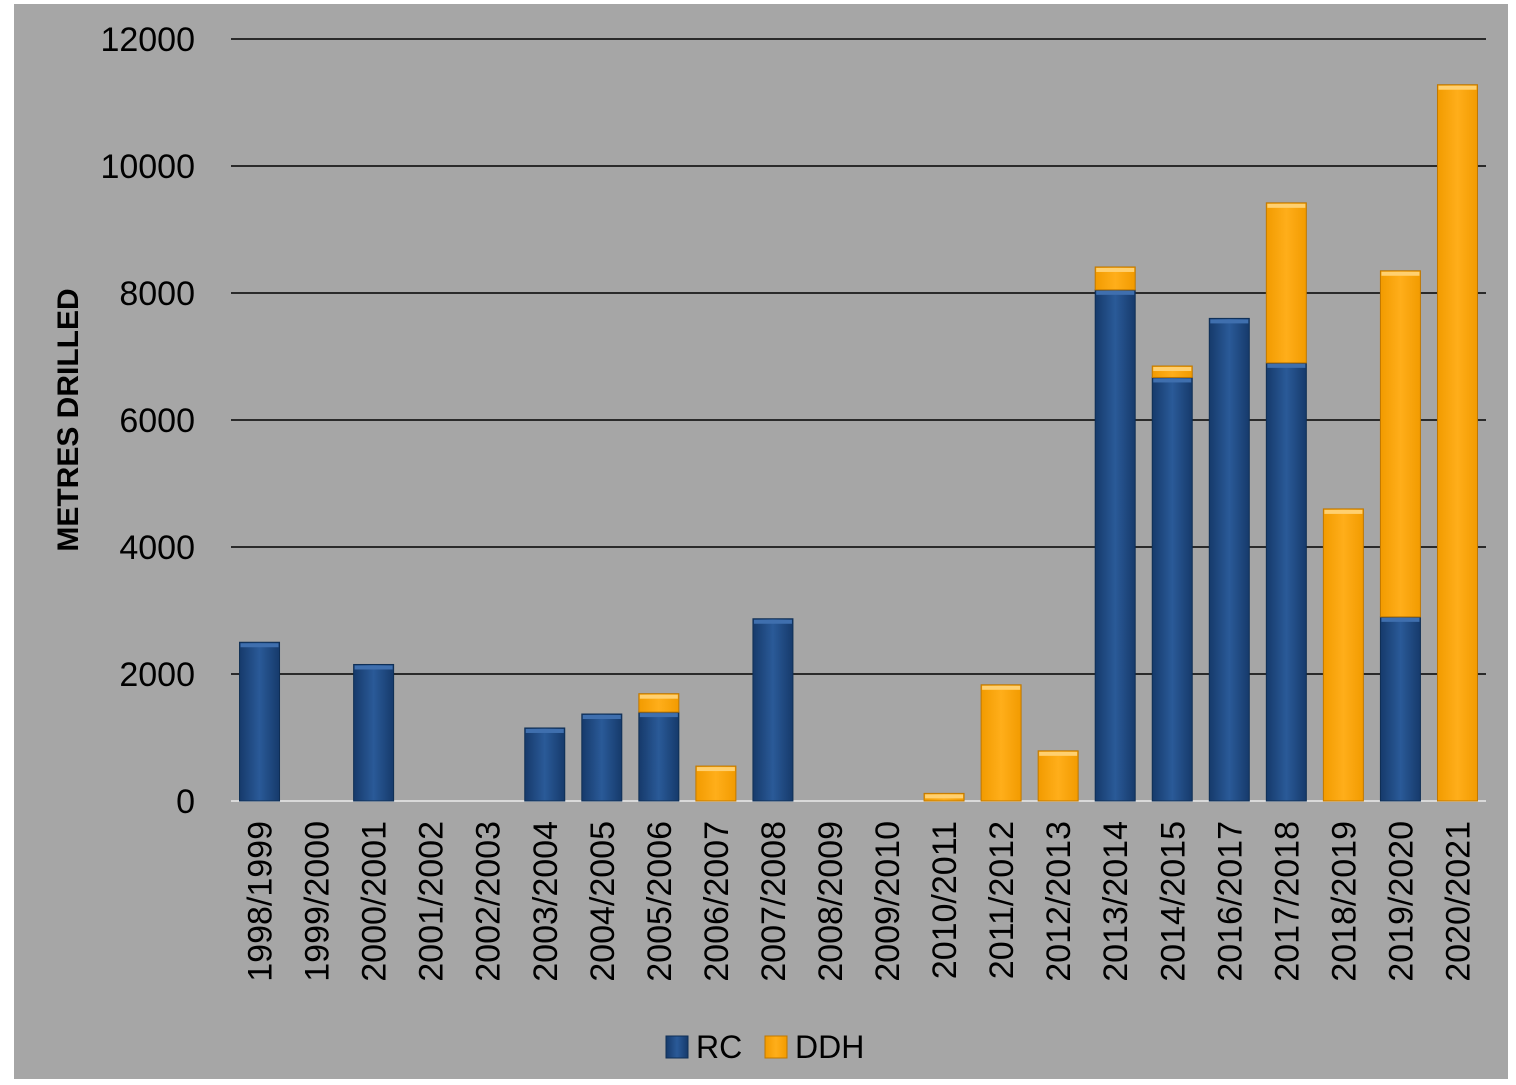  I want to click on bar-ddh-2006-2007, so click(716, 783).